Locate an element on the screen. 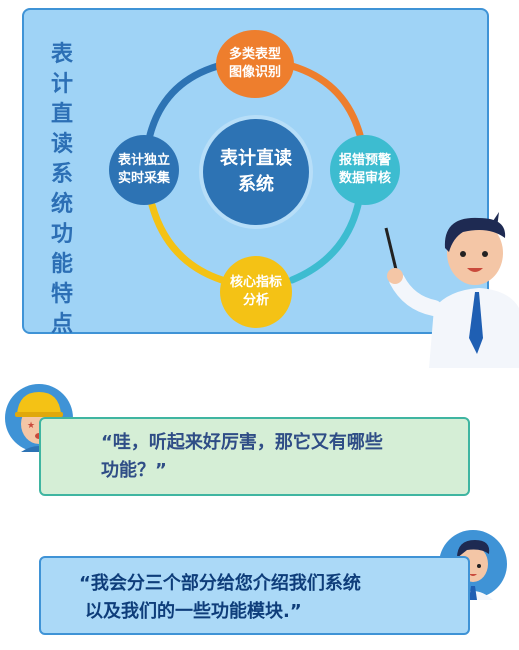 Image resolution: width=519 pixels, height=650 pixels. question-bubble: “哇，听起来好厉害，那它又有哪些 功能？” is located at coordinates (254, 456).